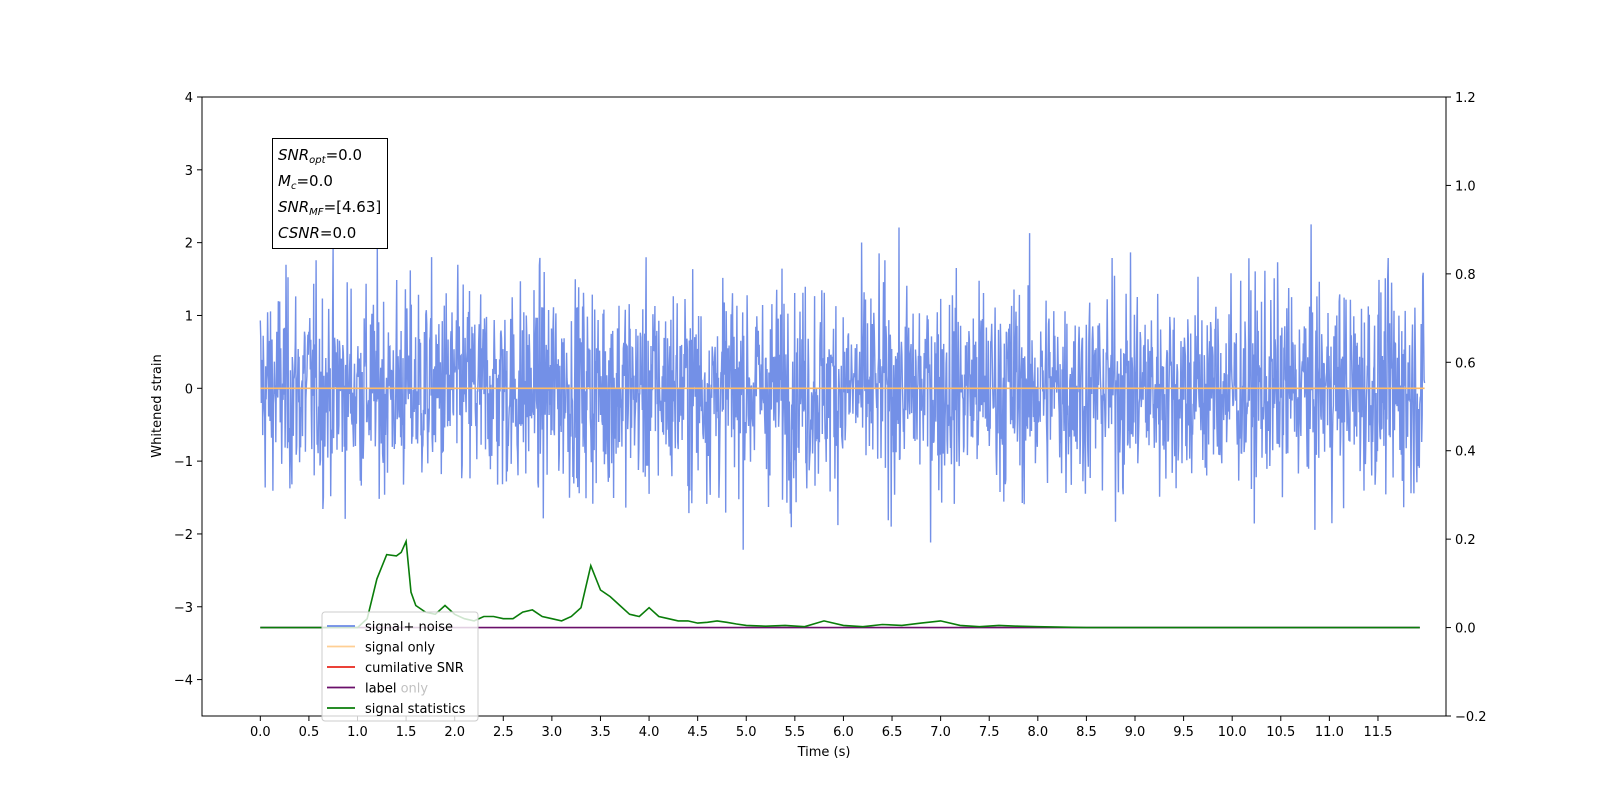 The image size is (1600, 800). What do you see at coordinates (503, 732) in the screenshot?
I see `x-tick-label: 2.5` at bounding box center [503, 732].